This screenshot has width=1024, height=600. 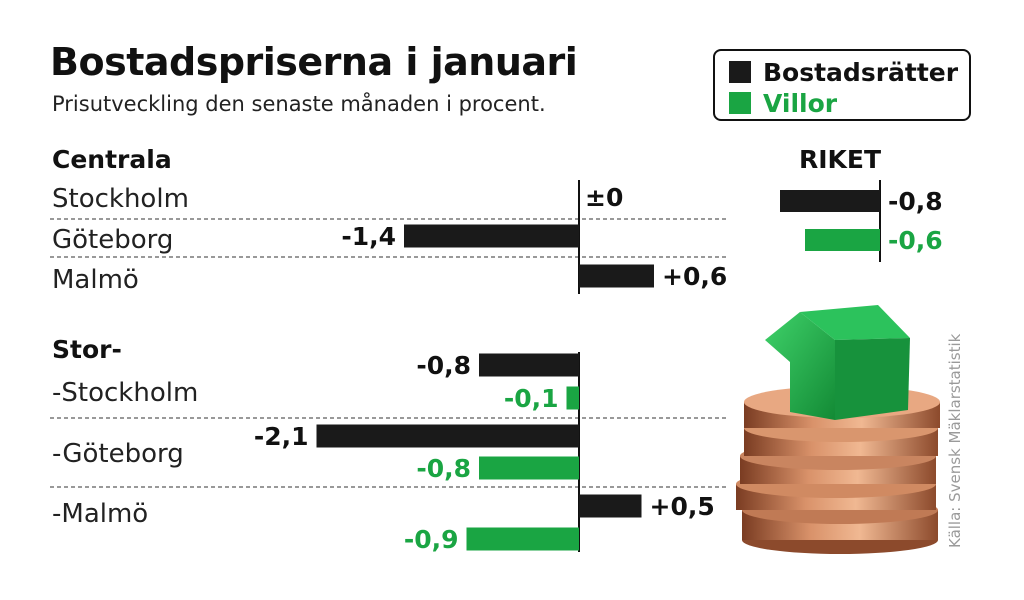 I want to click on legend-label-villor: Villor, so click(x=800, y=103).